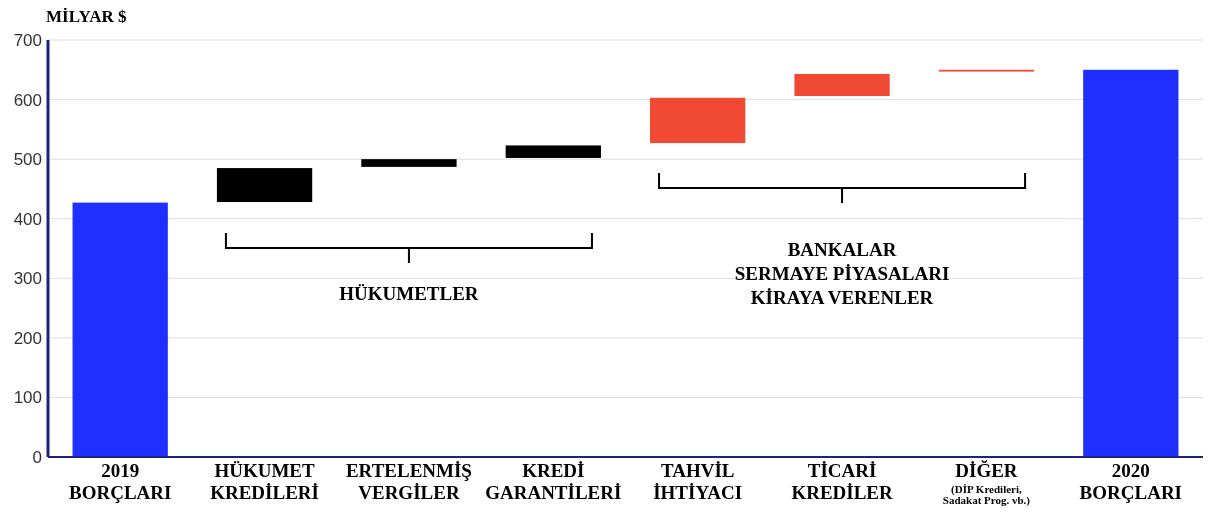 This screenshot has width=1220, height=520. Describe the element at coordinates (27, 219) in the screenshot. I see `y-tick-label: 400` at that location.